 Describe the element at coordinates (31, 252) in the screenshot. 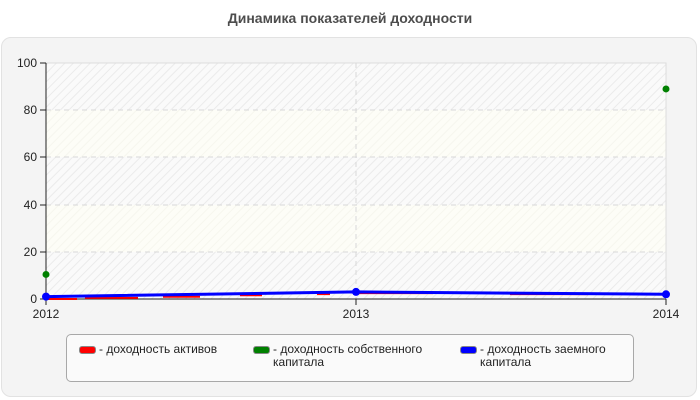

I see `y-tick-20: 20` at that location.